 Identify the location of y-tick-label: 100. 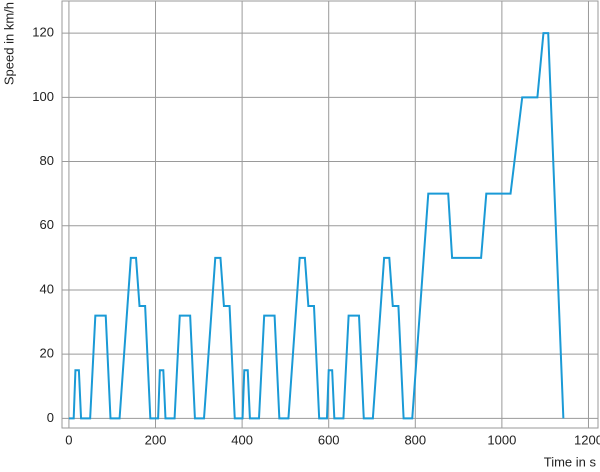
(43, 96).